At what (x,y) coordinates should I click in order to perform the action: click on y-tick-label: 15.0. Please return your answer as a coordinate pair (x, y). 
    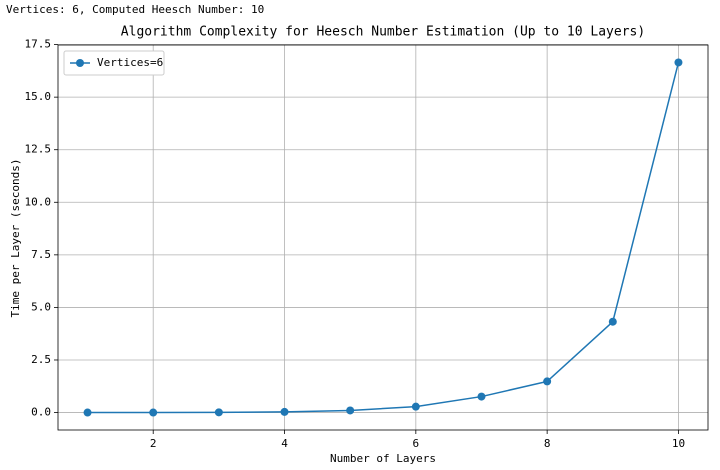
    Looking at the image, I should click on (38, 96).